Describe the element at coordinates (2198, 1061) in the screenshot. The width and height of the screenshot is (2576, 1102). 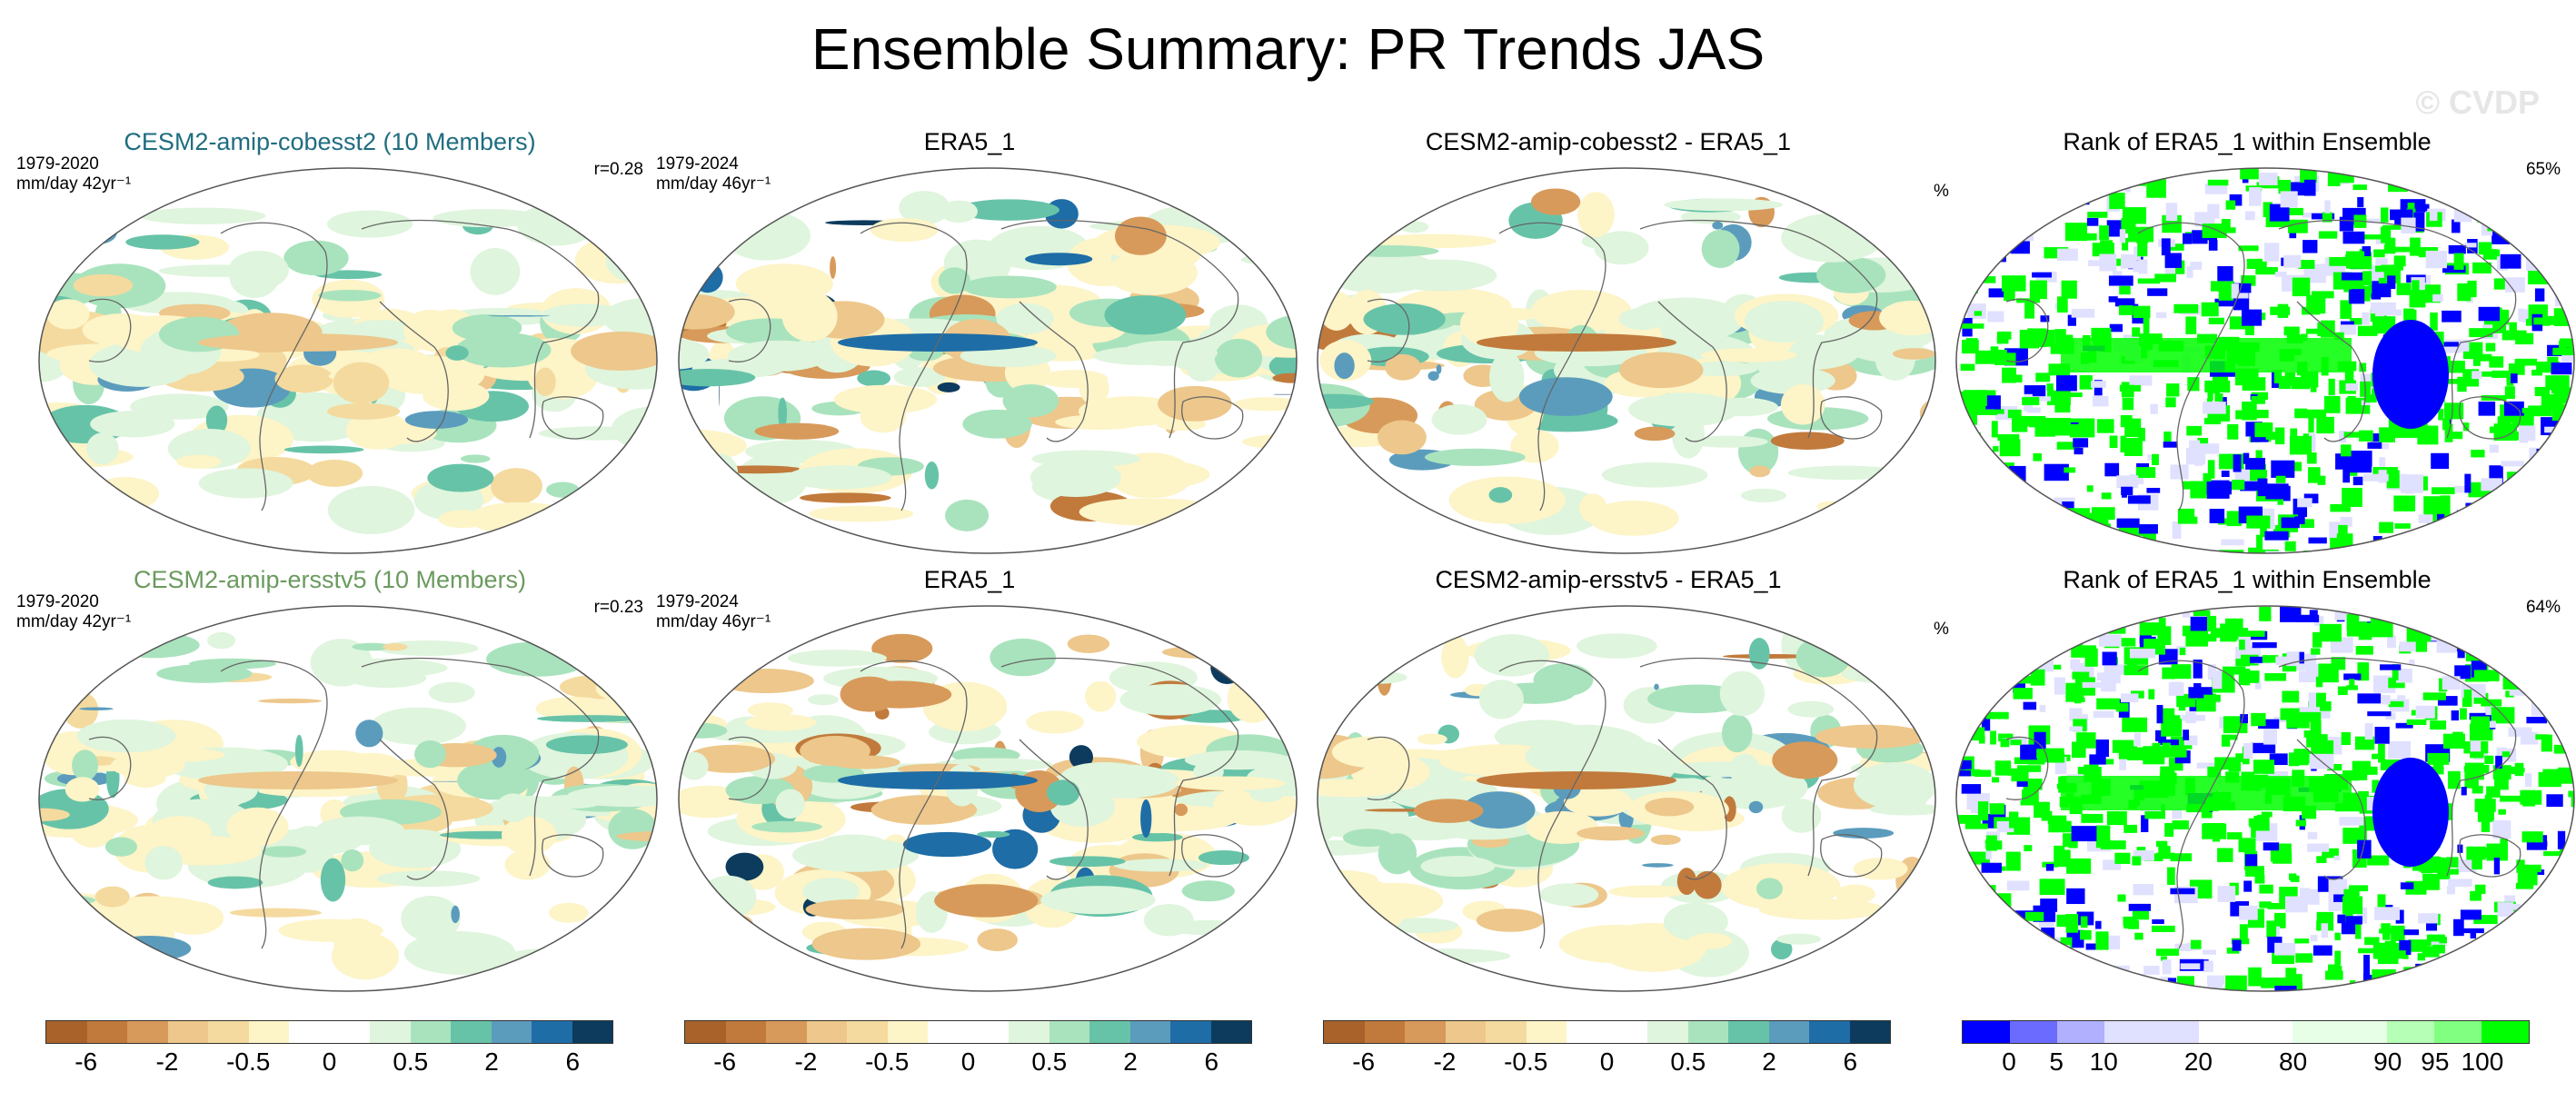
I see `colorbar-tick-label: 20` at that location.